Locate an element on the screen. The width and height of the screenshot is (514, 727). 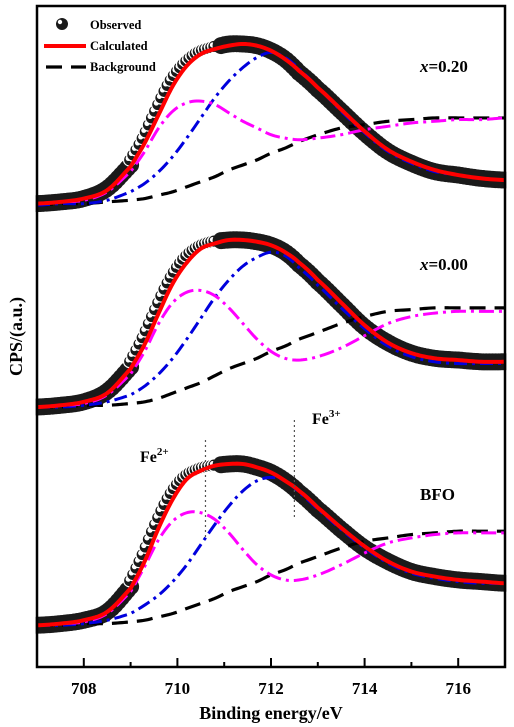
x-axis-title: Binding energy/eV is located at coordinates (271, 713).